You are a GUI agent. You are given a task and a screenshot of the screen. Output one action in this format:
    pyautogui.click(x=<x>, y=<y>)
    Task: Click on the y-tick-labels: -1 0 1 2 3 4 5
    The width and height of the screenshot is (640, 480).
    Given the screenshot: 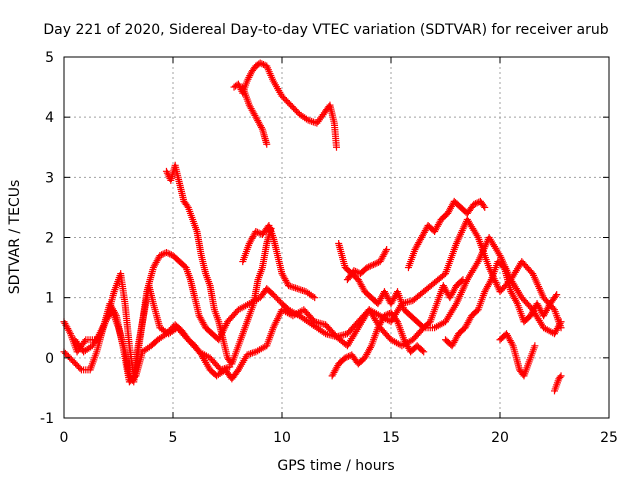 What is the action you would take?
    pyautogui.click(x=47, y=238)
    